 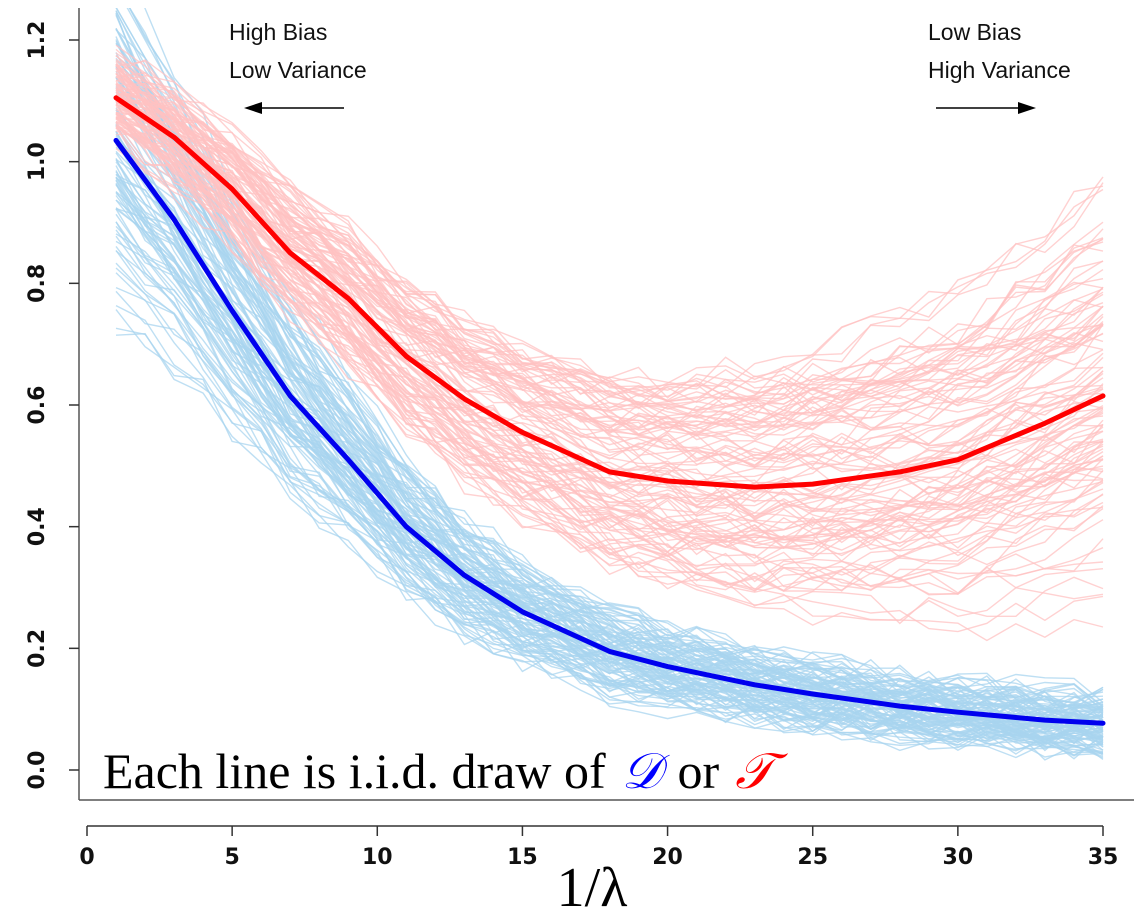 I want to click on x-tick-label: 5, so click(x=231, y=857).